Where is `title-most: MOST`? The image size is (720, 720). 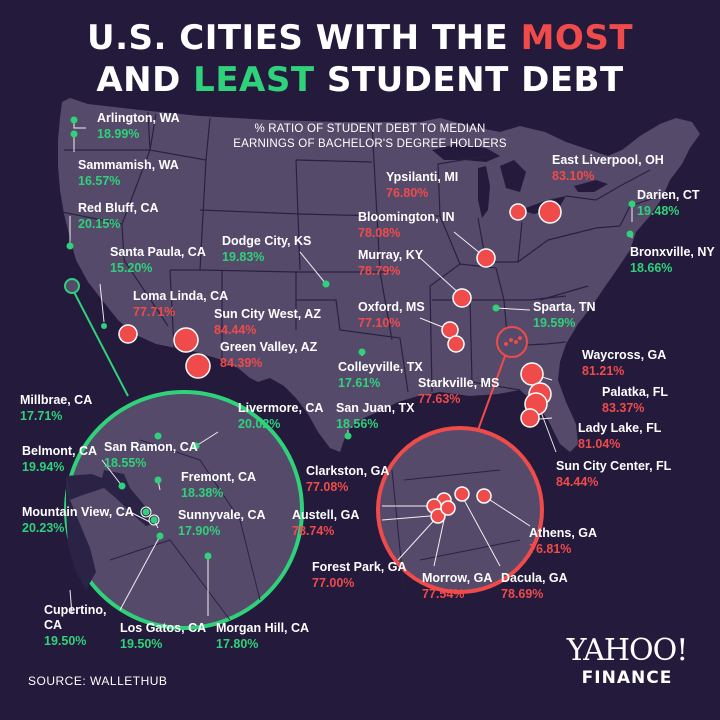
title-most: MOST is located at coordinates (577, 38).